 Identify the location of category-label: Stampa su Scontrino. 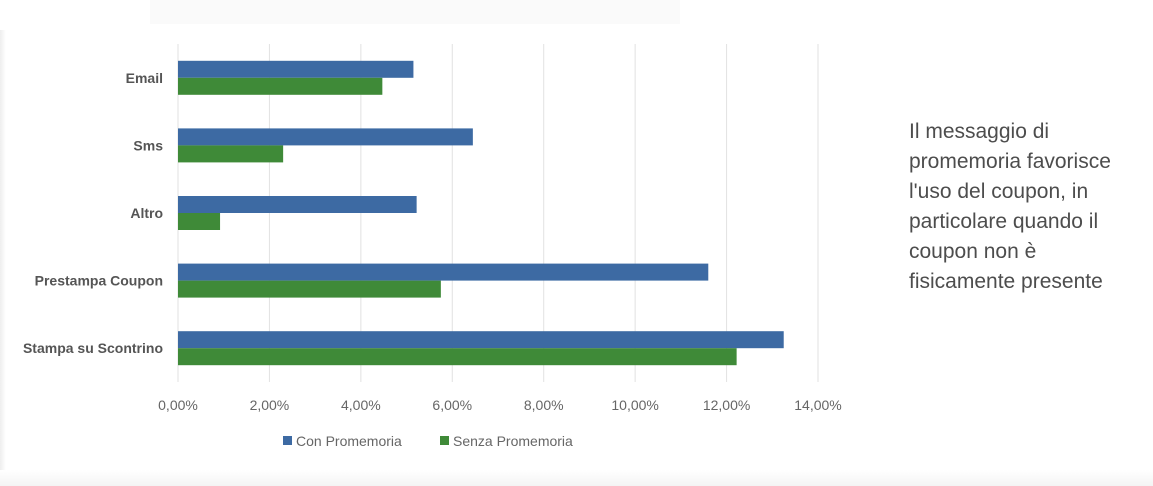
(93, 348).